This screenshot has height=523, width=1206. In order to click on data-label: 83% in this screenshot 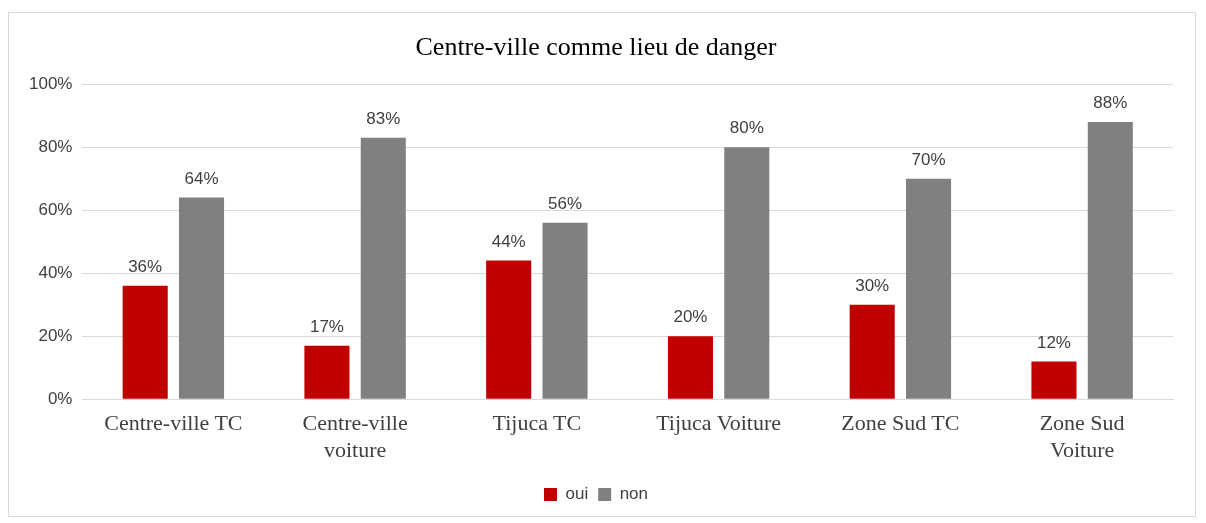, I will do `click(383, 118)`.